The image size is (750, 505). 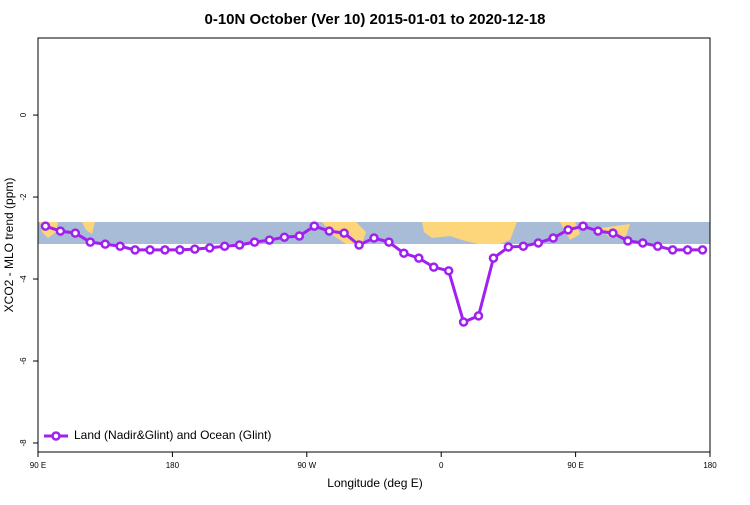 What do you see at coordinates (306, 465) in the screenshot?
I see `x-tick-label: 90 W` at bounding box center [306, 465].